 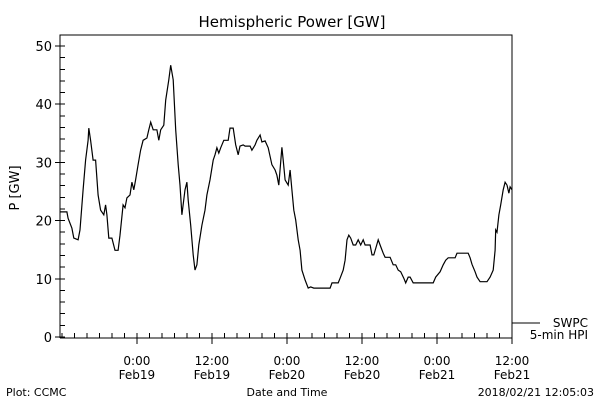 I want to click on y-axis-label: P [GW], so click(x=15, y=187).